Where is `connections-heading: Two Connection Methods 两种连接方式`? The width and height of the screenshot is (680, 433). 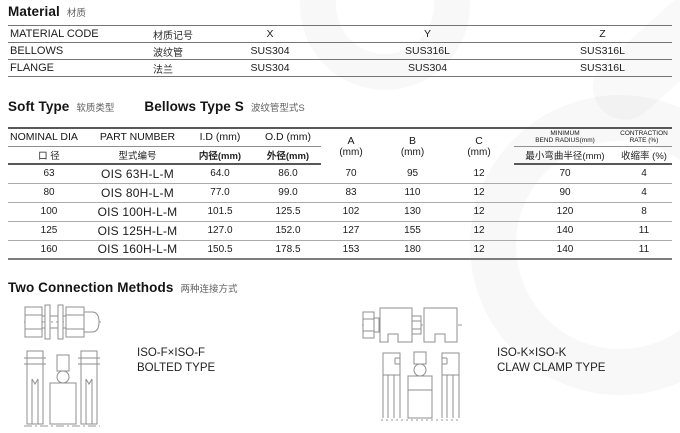 connections-heading: Two Connection Methods 两种连接方式 is located at coordinates (122, 287).